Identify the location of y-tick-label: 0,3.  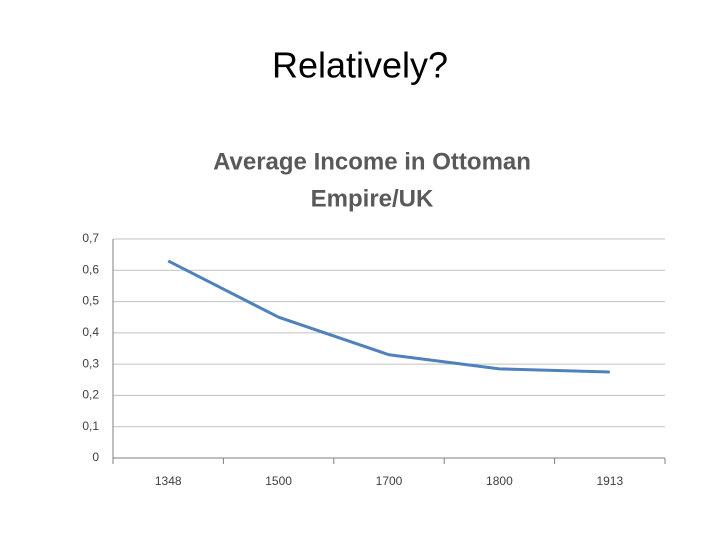
(90, 363).